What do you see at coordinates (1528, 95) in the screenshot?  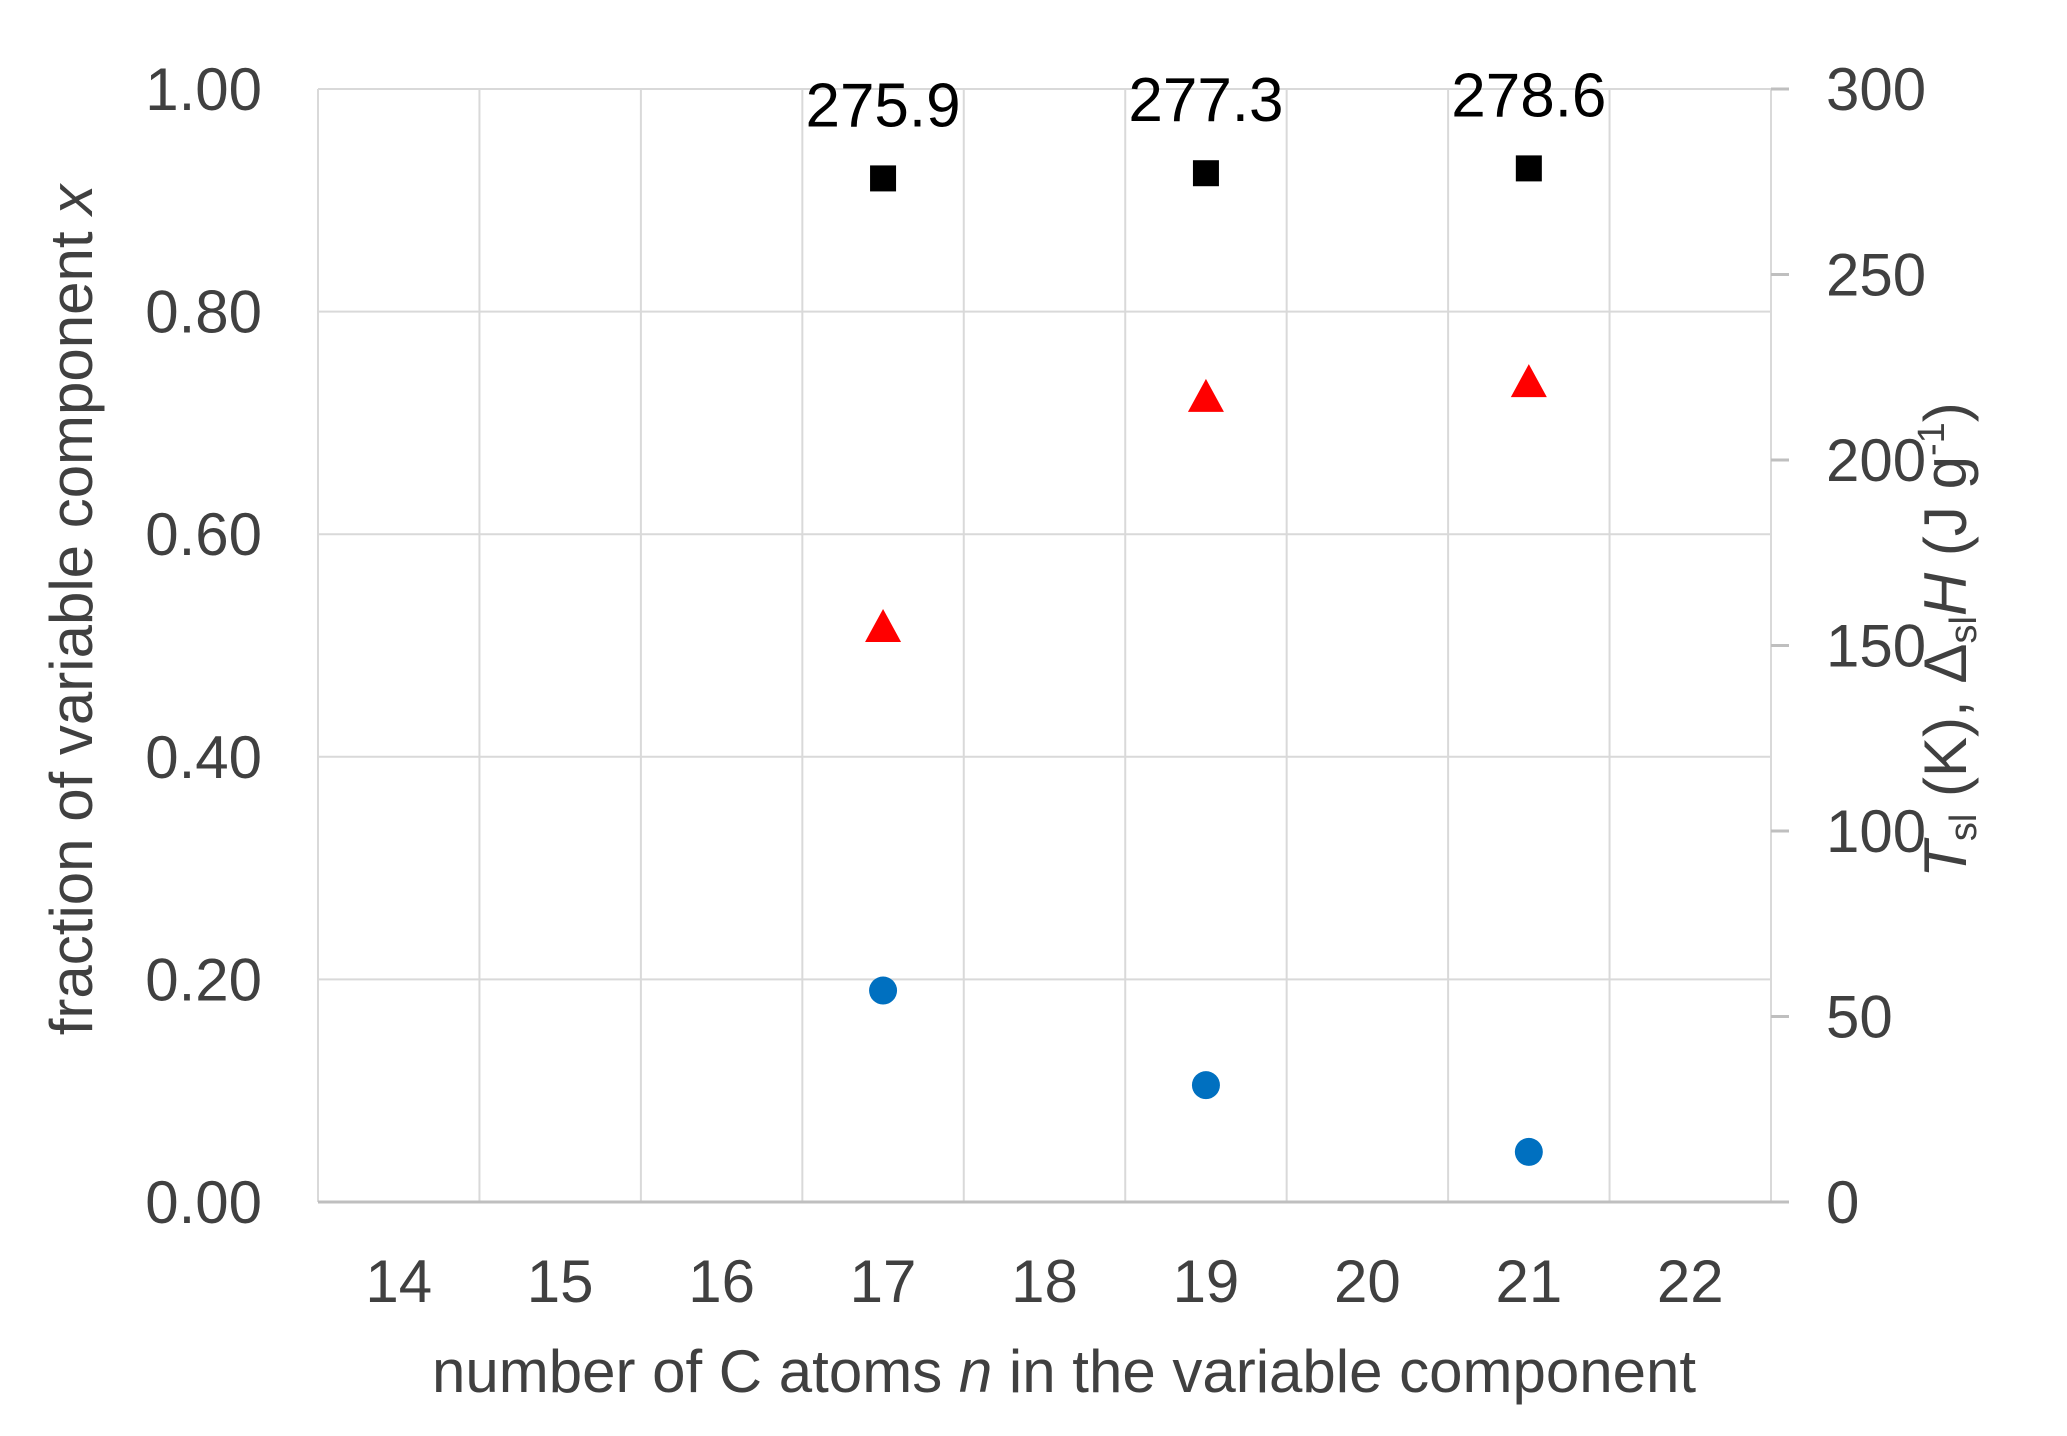 I see `data-label: 278.6` at bounding box center [1528, 95].